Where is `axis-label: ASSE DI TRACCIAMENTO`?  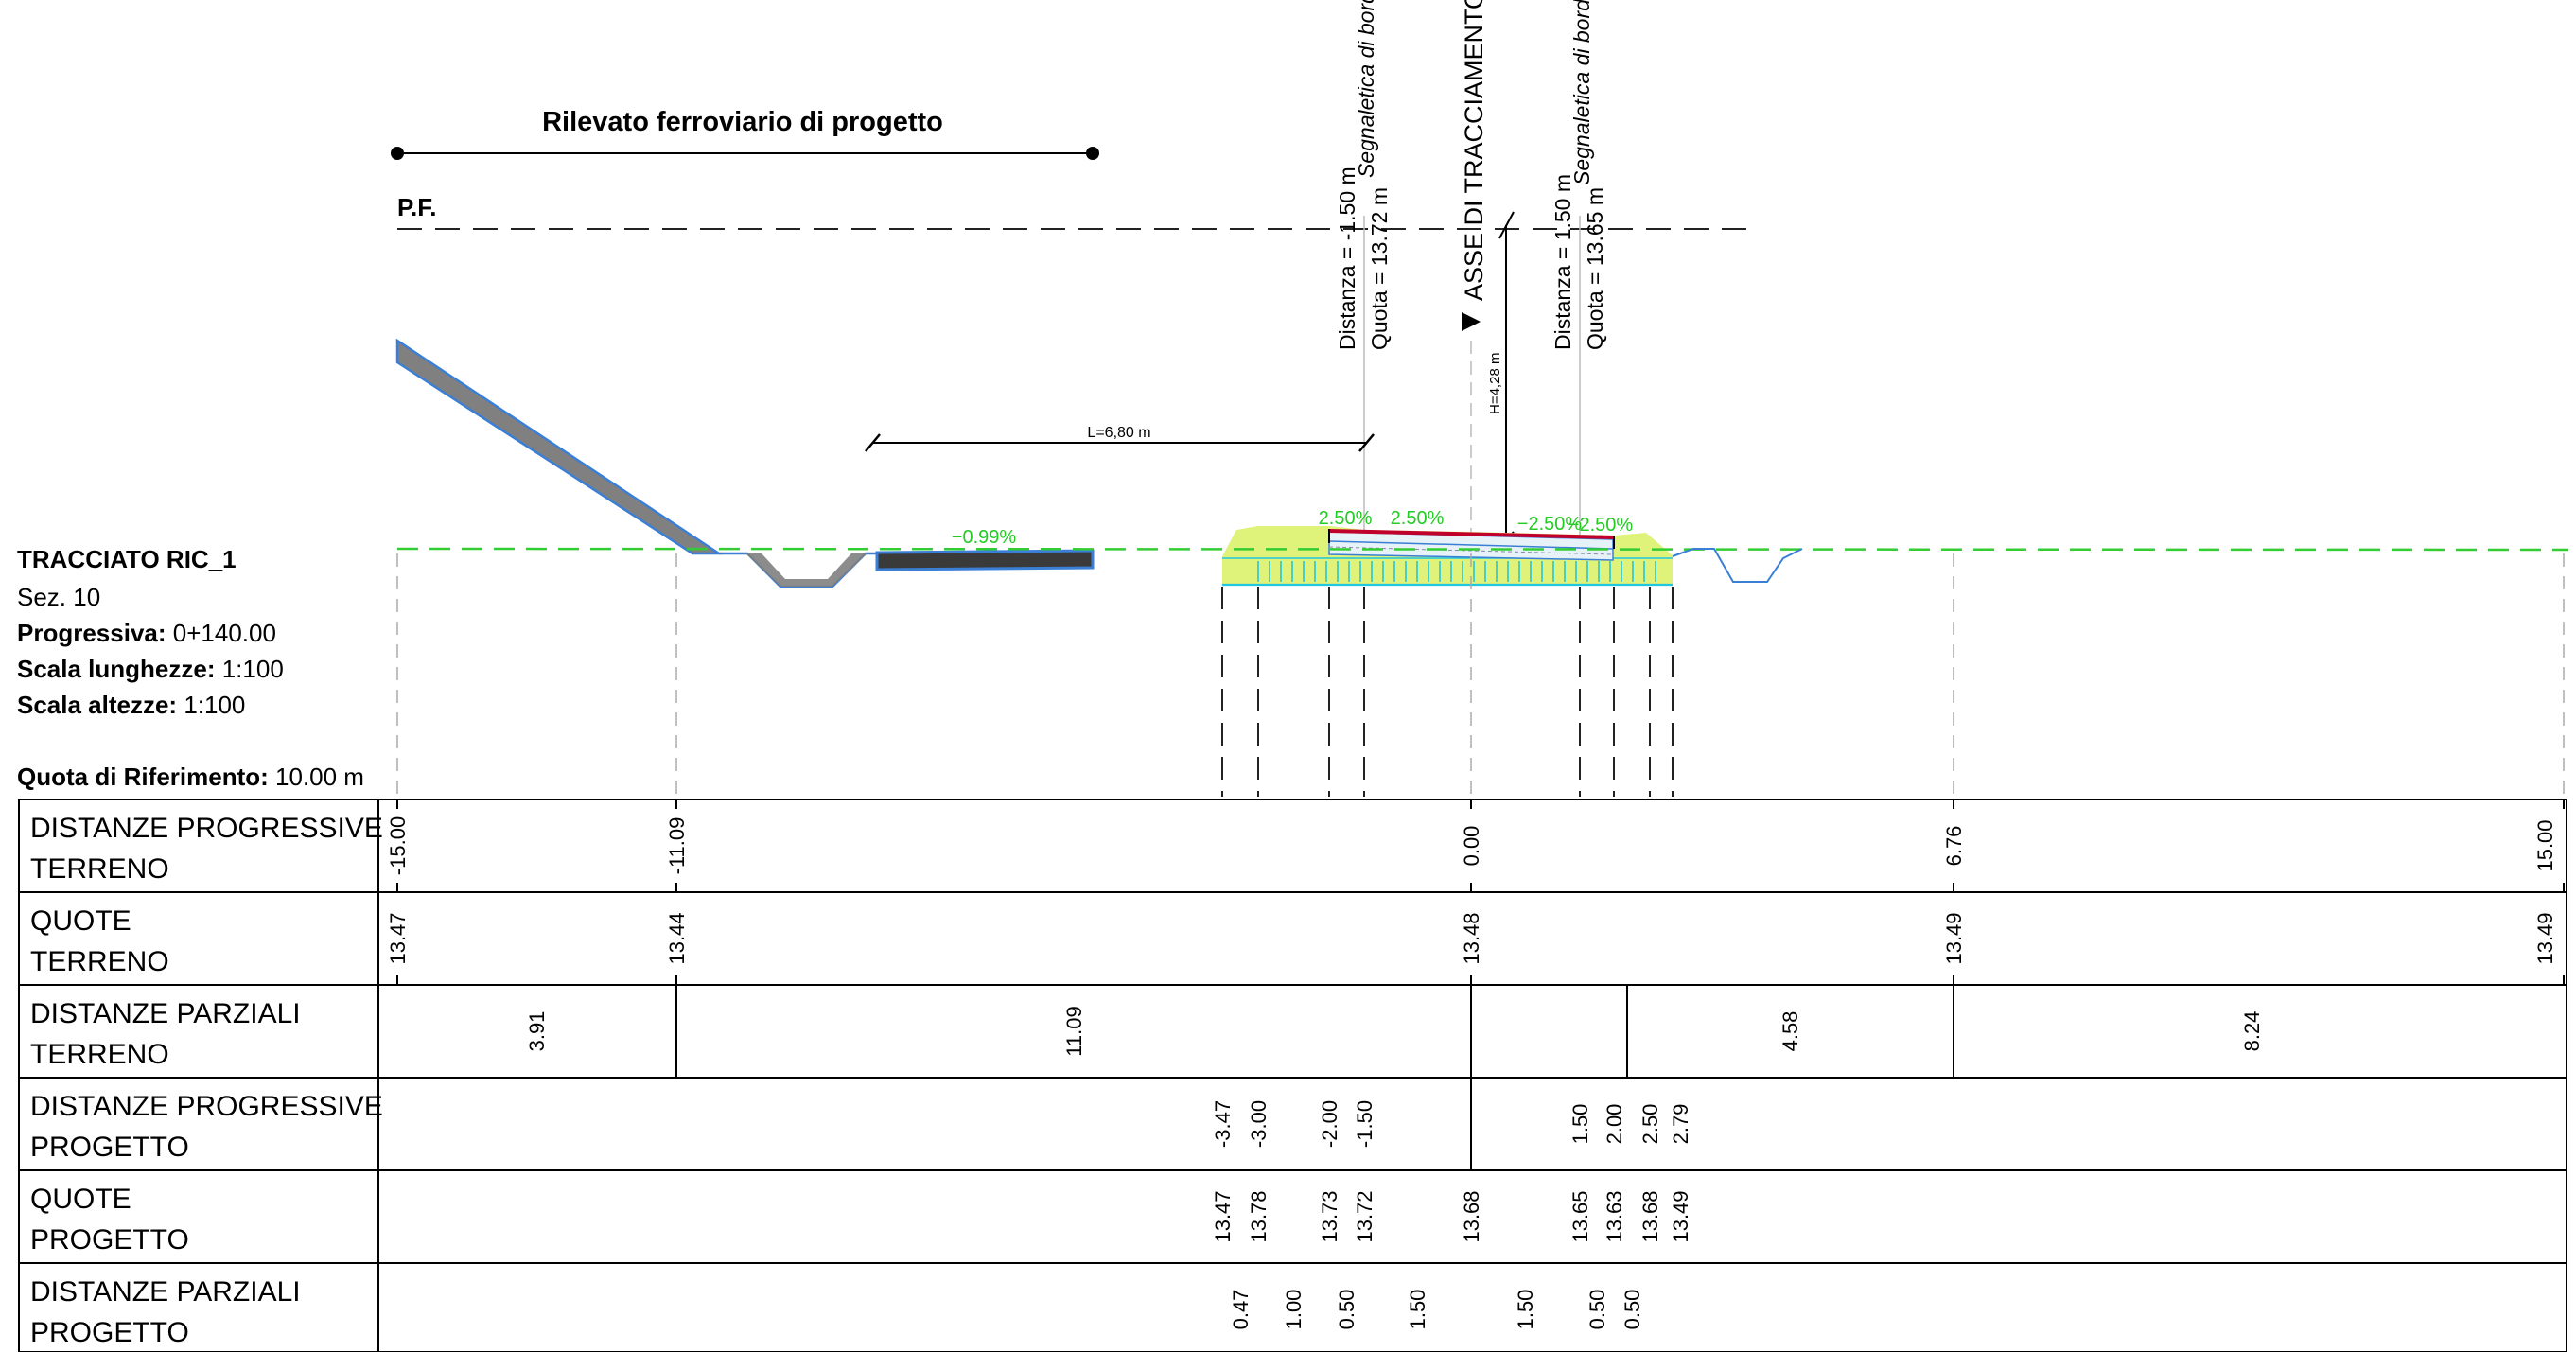 axis-label: ASSE DI TRACCIAMENTO is located at coordinates (1474, 150).